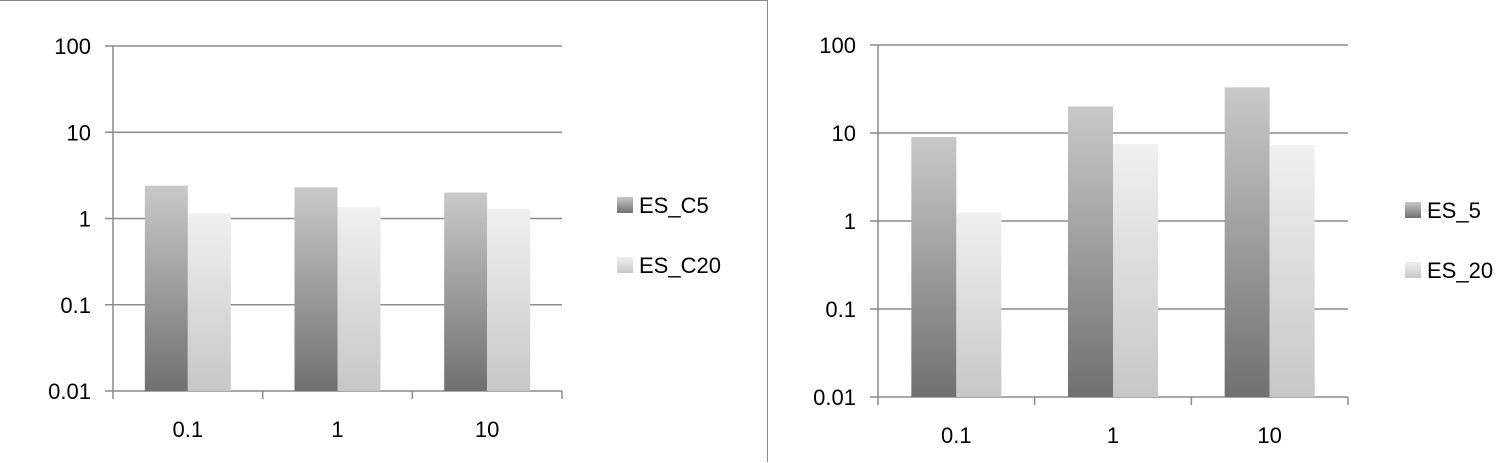 The height and width of the screenshot is (463, 1500). Describe the element at coordinates (680, 265) in the screenshot. I see `legend-label: ES_C20` at that location.